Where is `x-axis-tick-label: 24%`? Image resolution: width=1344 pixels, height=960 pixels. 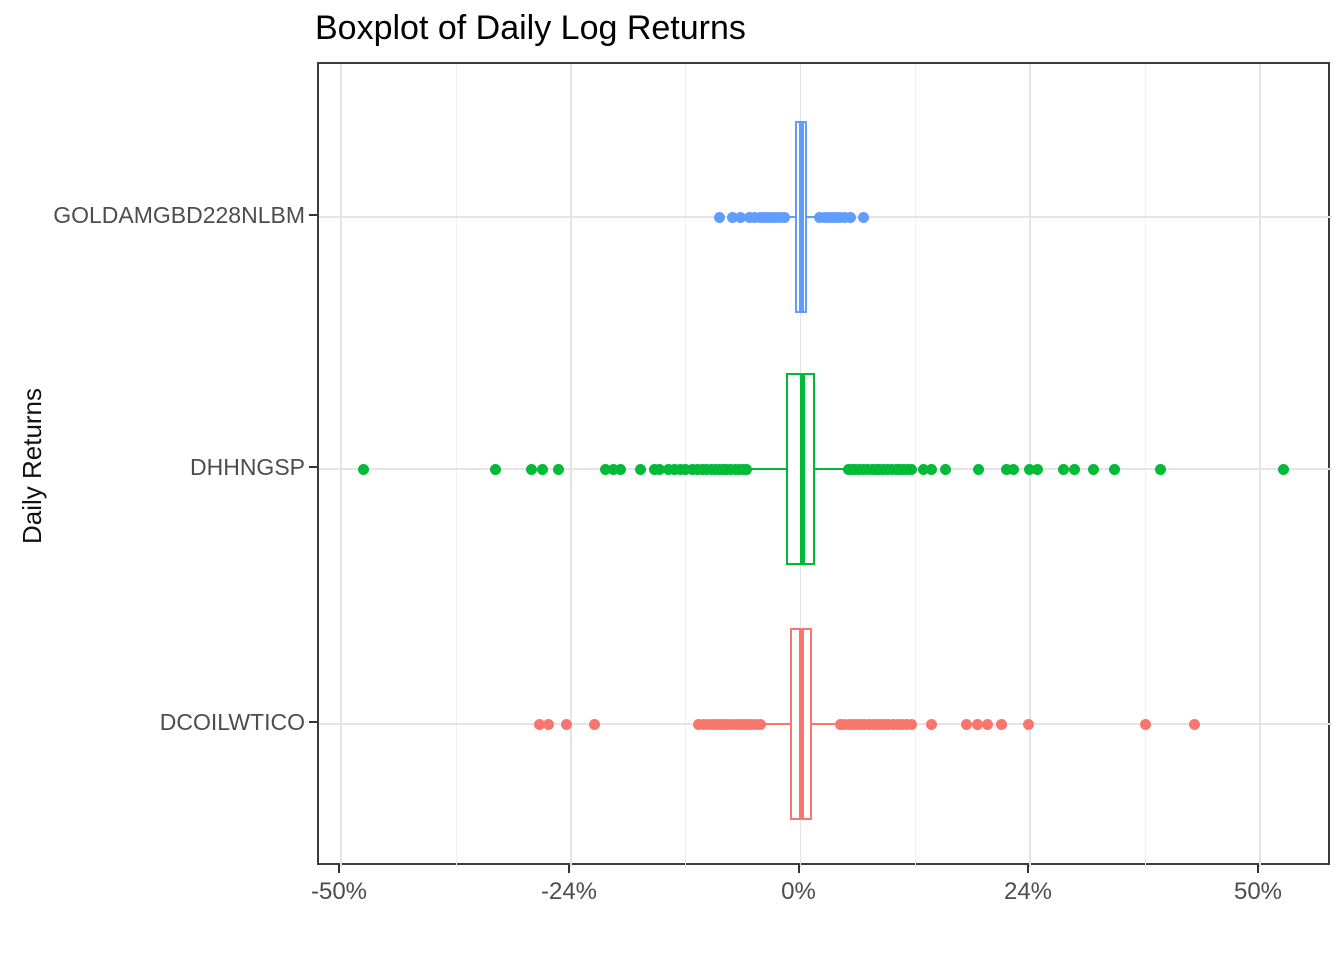 x-axis-tick-label: 24% is located at coordinates (1028, 891).